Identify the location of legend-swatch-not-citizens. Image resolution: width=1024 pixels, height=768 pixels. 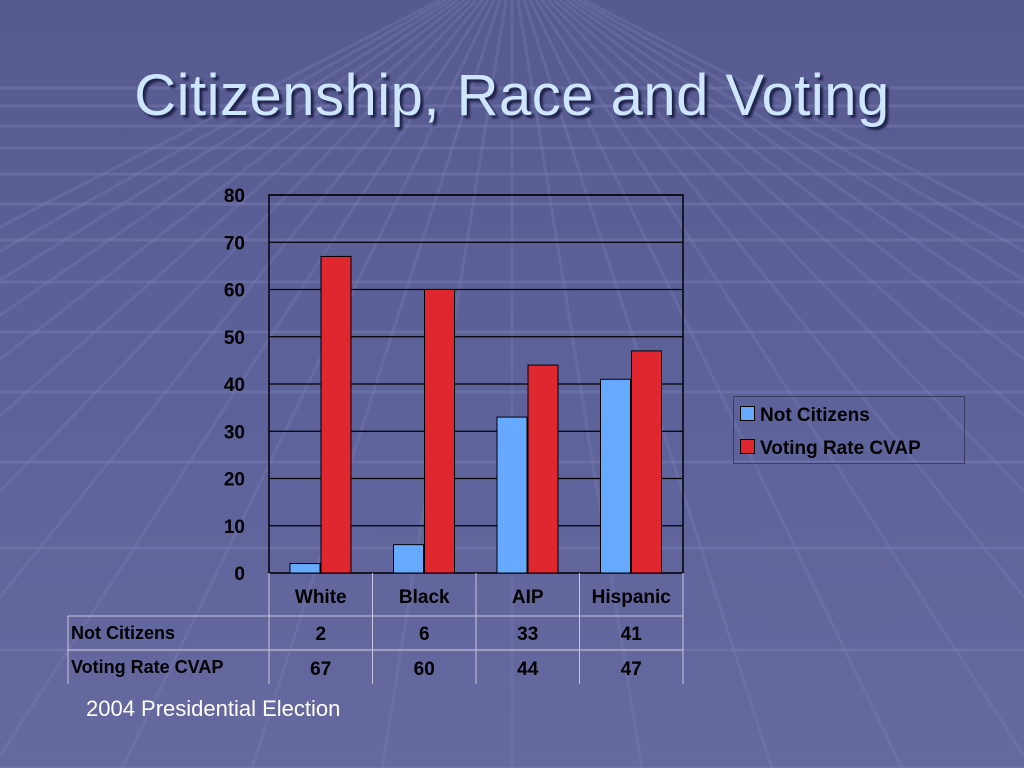
(747, 414).